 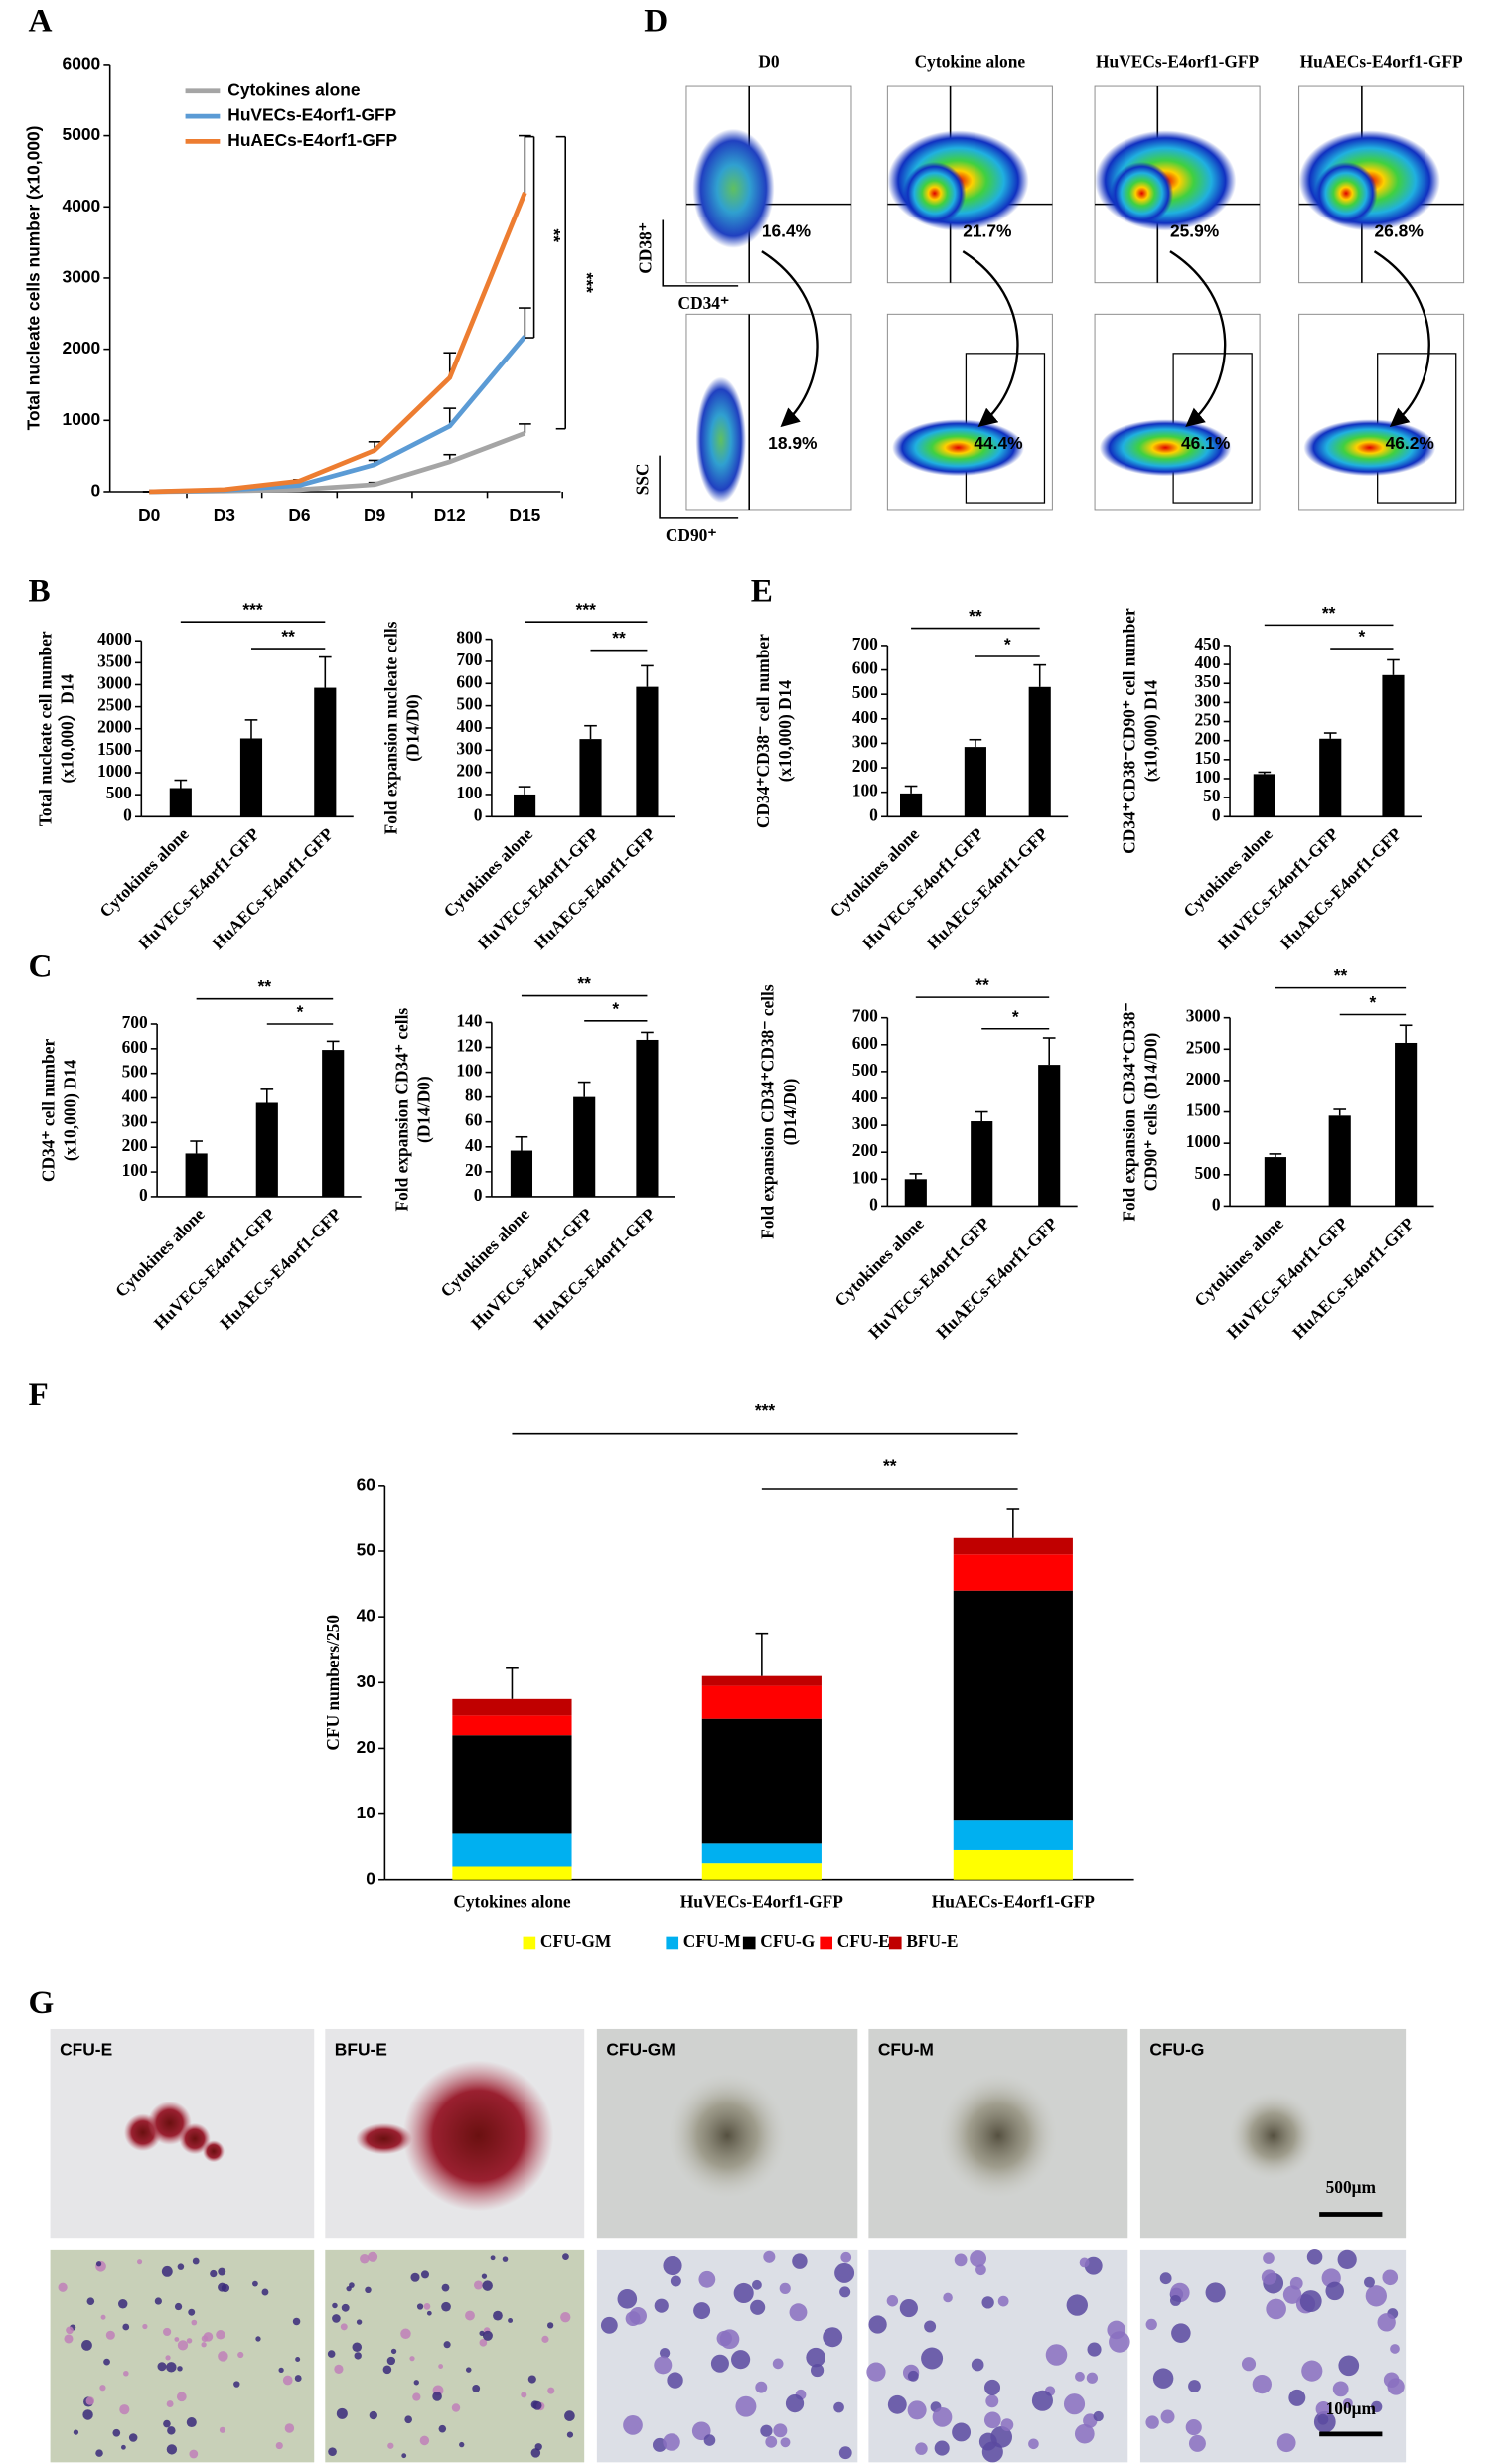 I want to click on y-tick-label: 60, so click(x=366, y=1484).